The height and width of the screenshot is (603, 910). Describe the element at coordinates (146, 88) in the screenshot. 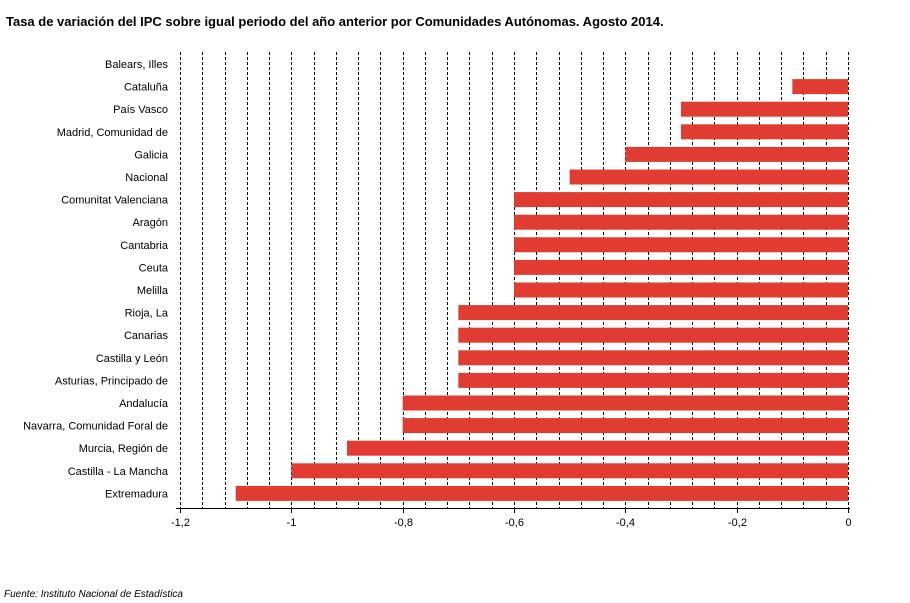

I see `category-label: Cataluña` at that location.